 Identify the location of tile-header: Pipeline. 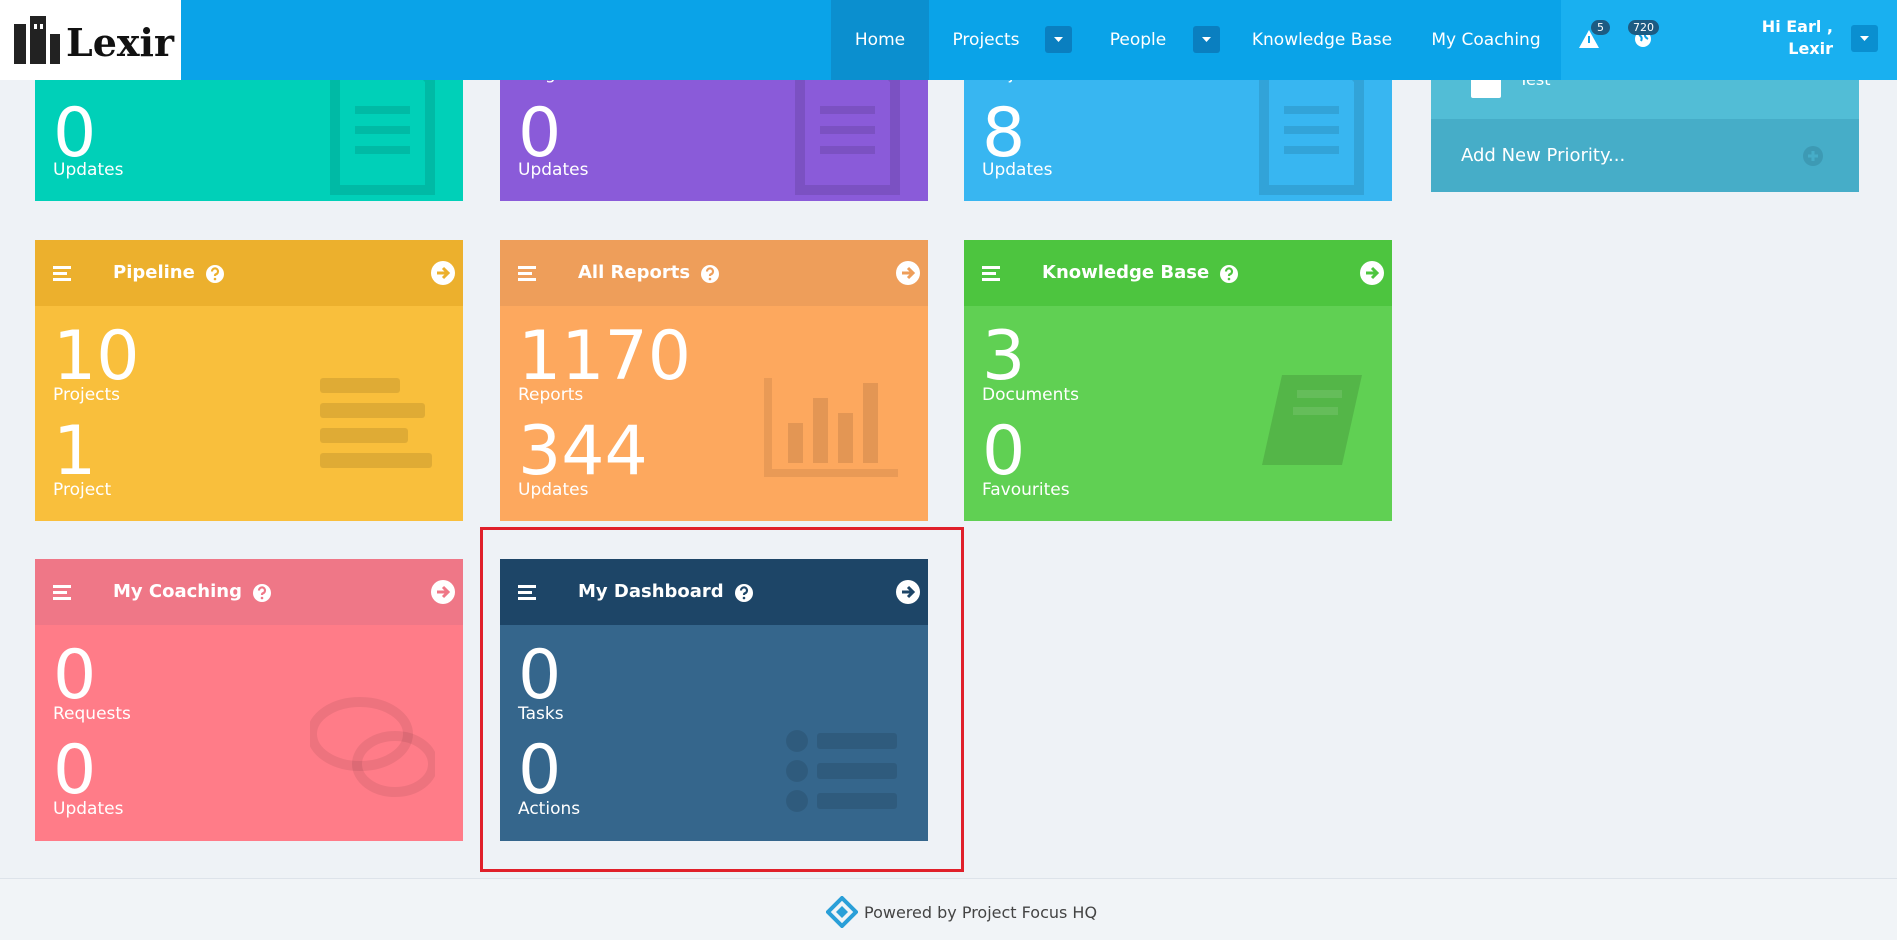
(249, 273).